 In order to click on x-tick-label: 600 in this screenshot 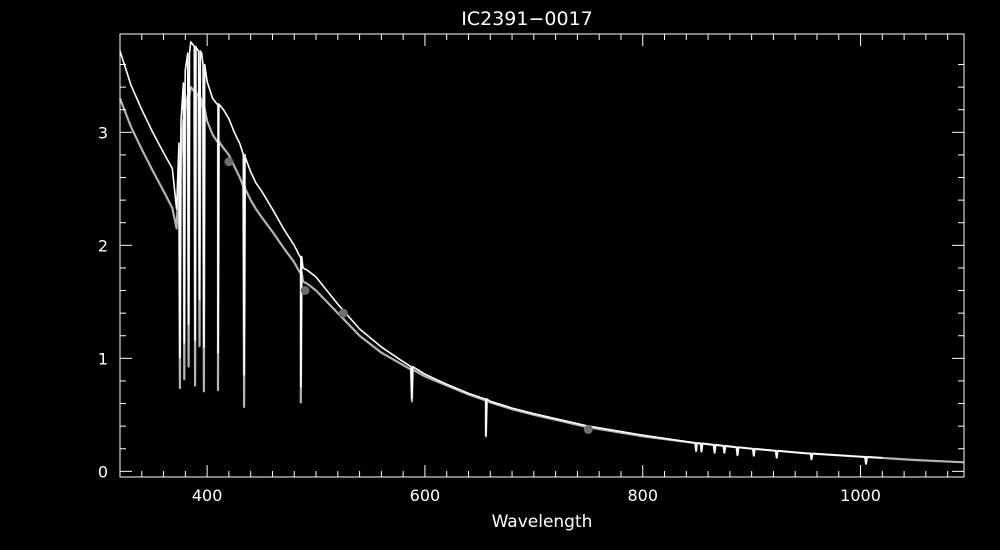, I will do `click(425, 495)`.